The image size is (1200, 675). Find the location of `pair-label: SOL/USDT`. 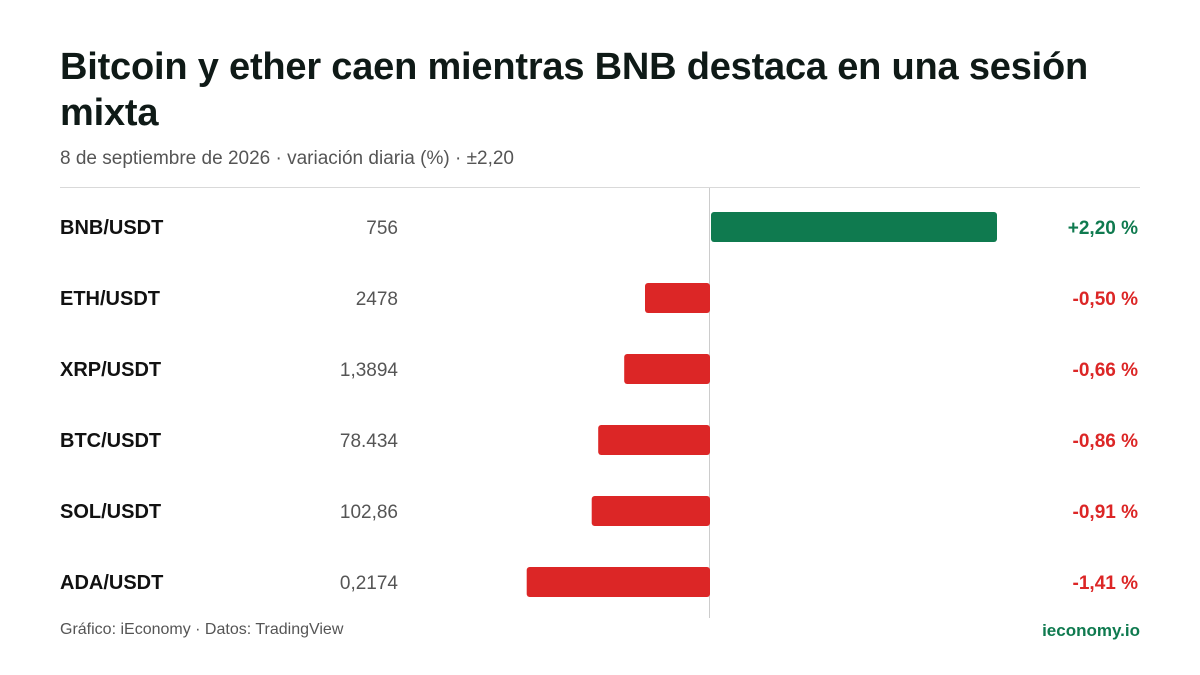

pair-label: SOL/USDT is located at coordinates (110, 512).